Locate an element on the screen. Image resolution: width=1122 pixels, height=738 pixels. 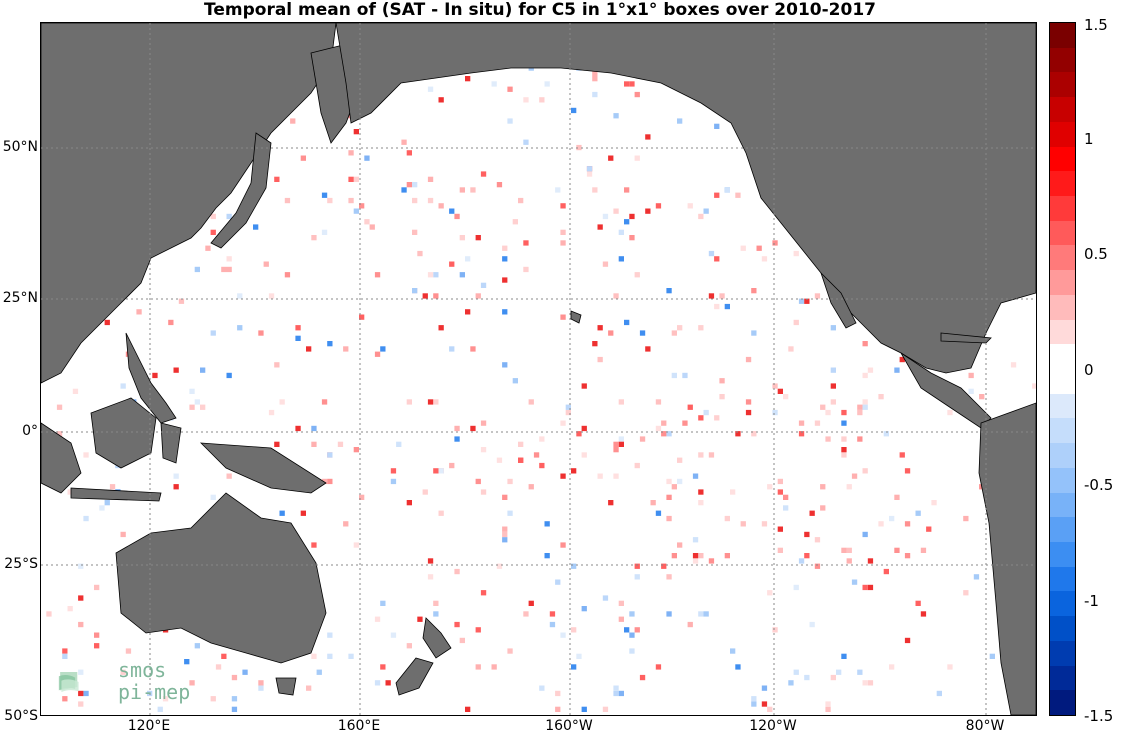
land-sumatra is located at coordinates (61, 458).